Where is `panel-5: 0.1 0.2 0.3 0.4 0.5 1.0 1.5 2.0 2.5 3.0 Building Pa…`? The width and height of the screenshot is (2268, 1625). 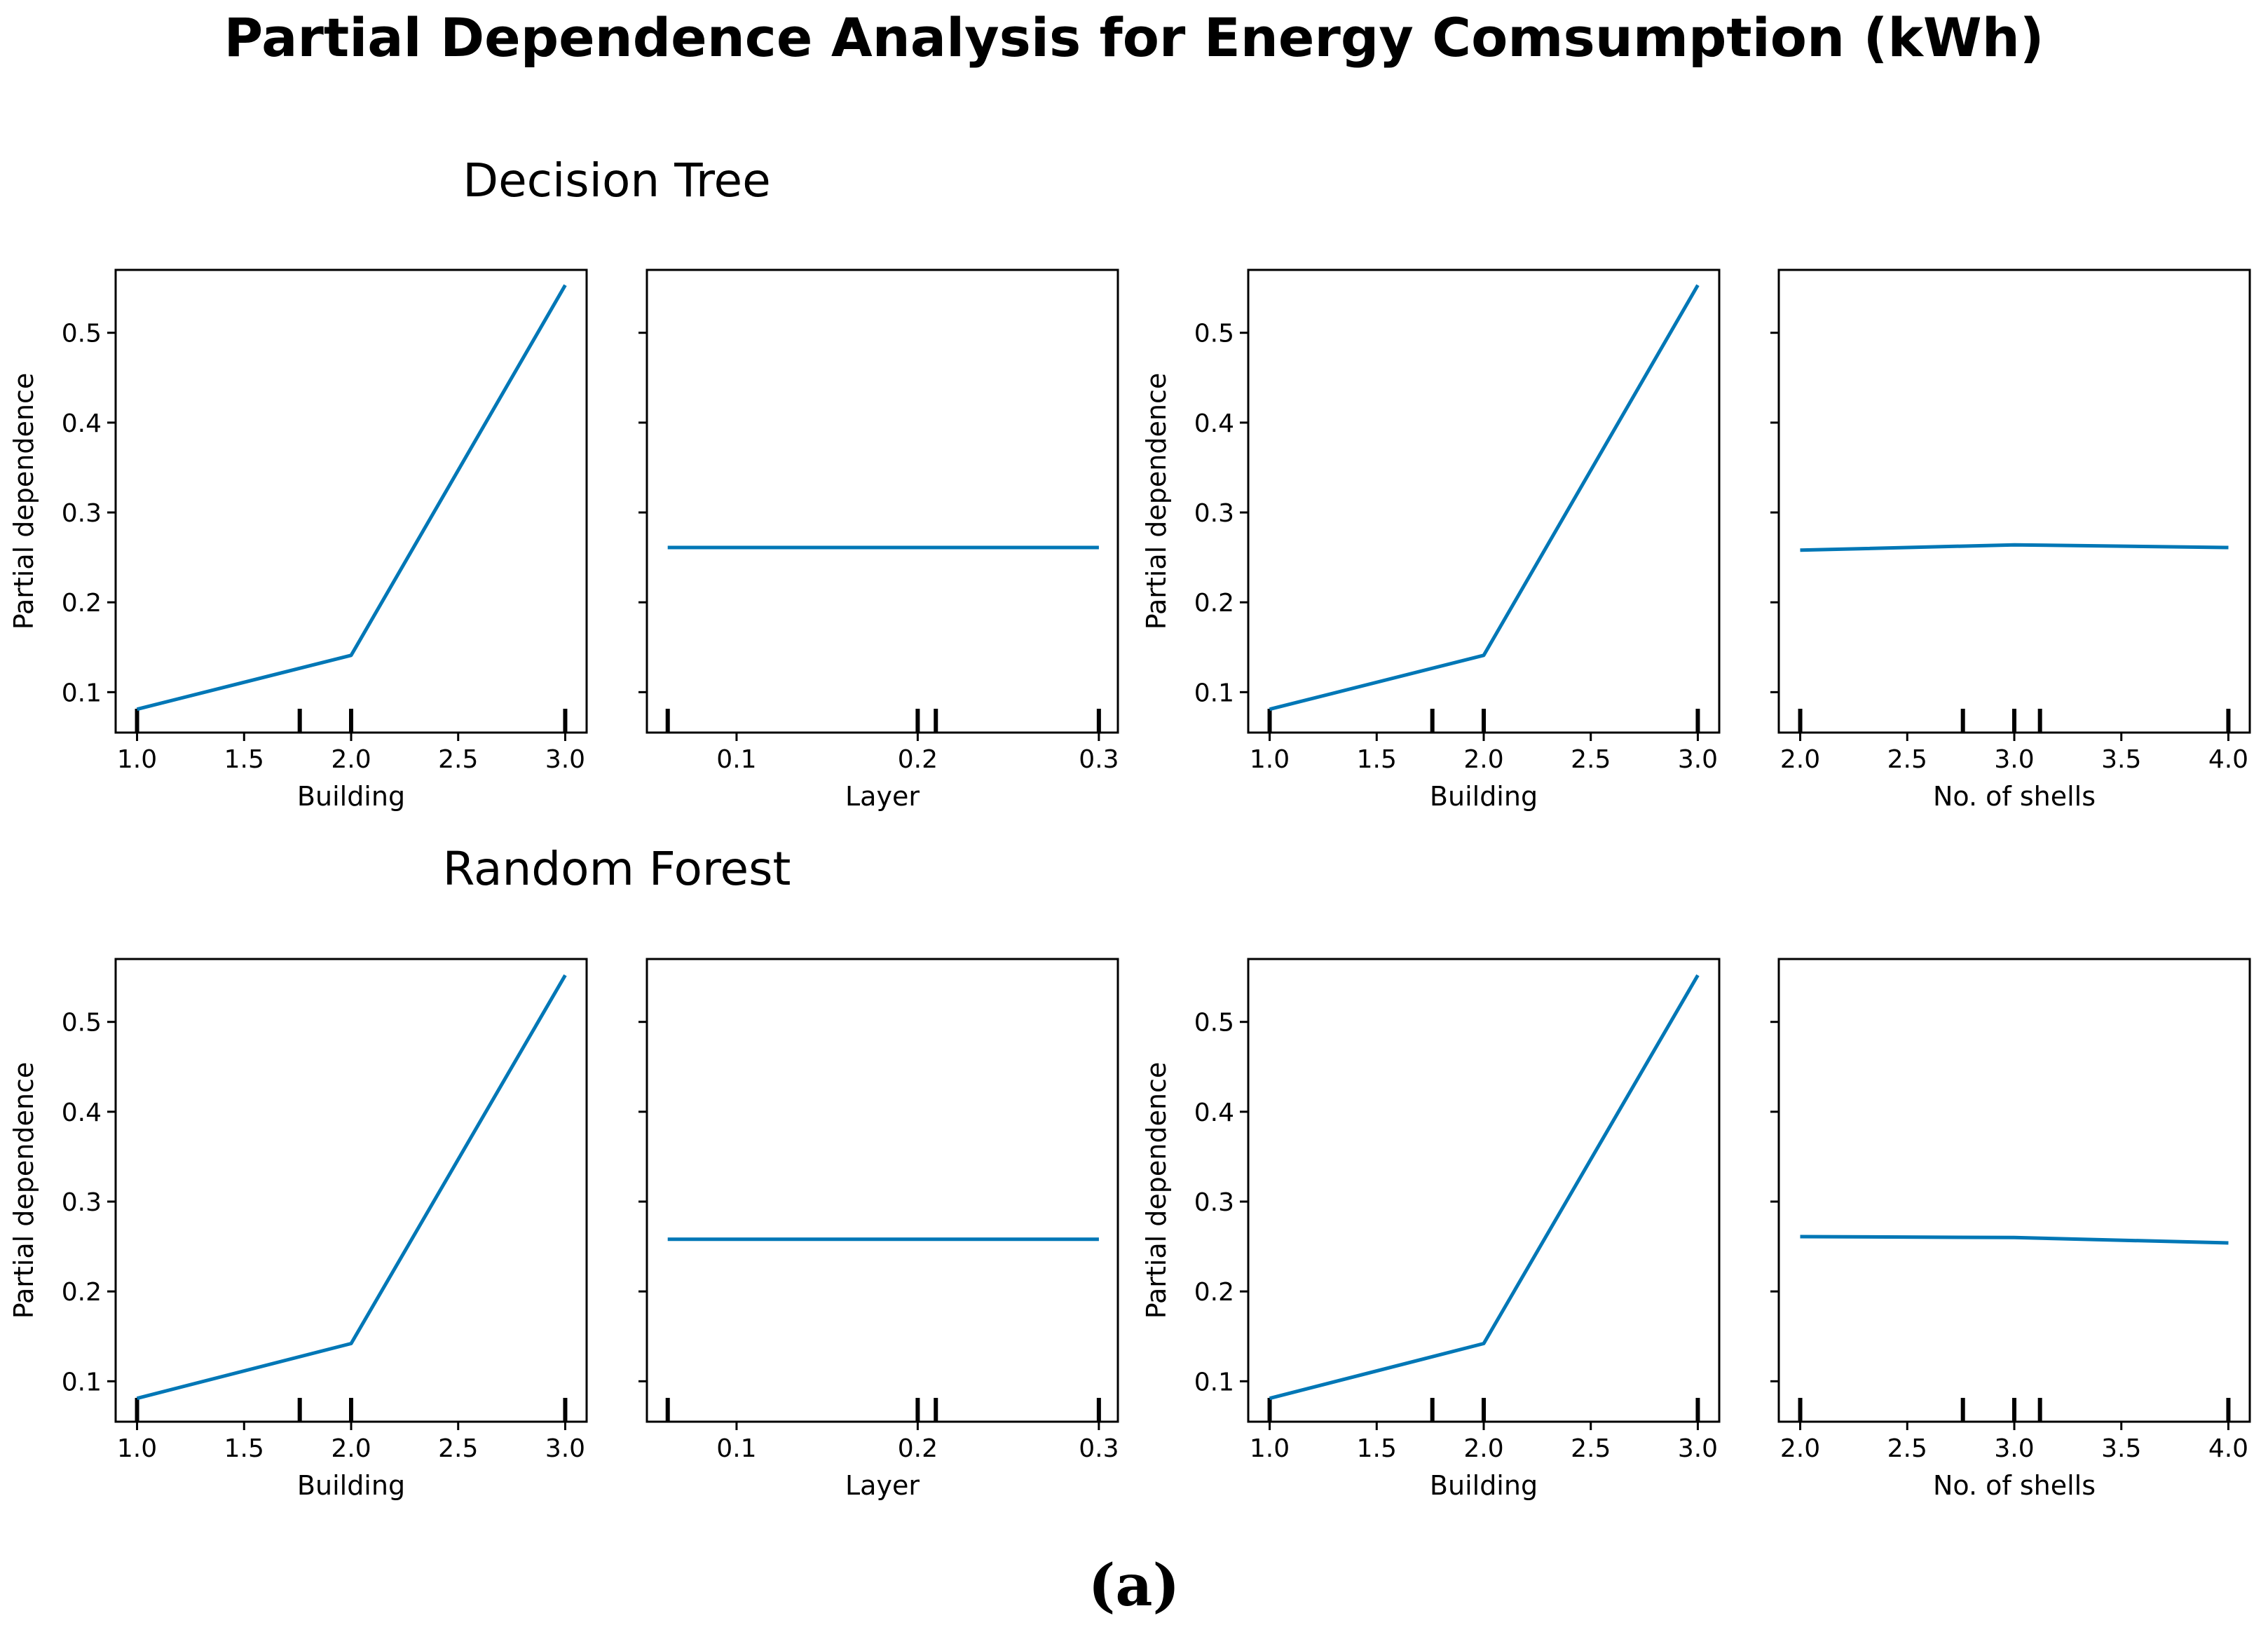 panel-5: 0.1 0.2 0.3 0.4 0.5 1.0 1.5 2.0 2.5 3.0 Building Pa… is located at coordinates (298, 1229).